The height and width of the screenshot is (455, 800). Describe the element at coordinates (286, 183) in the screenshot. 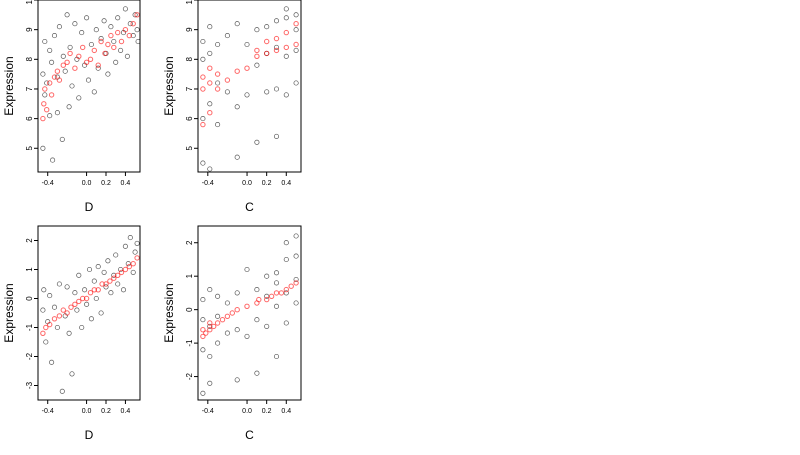

I see `x-tick-label: 0.4` at that location.